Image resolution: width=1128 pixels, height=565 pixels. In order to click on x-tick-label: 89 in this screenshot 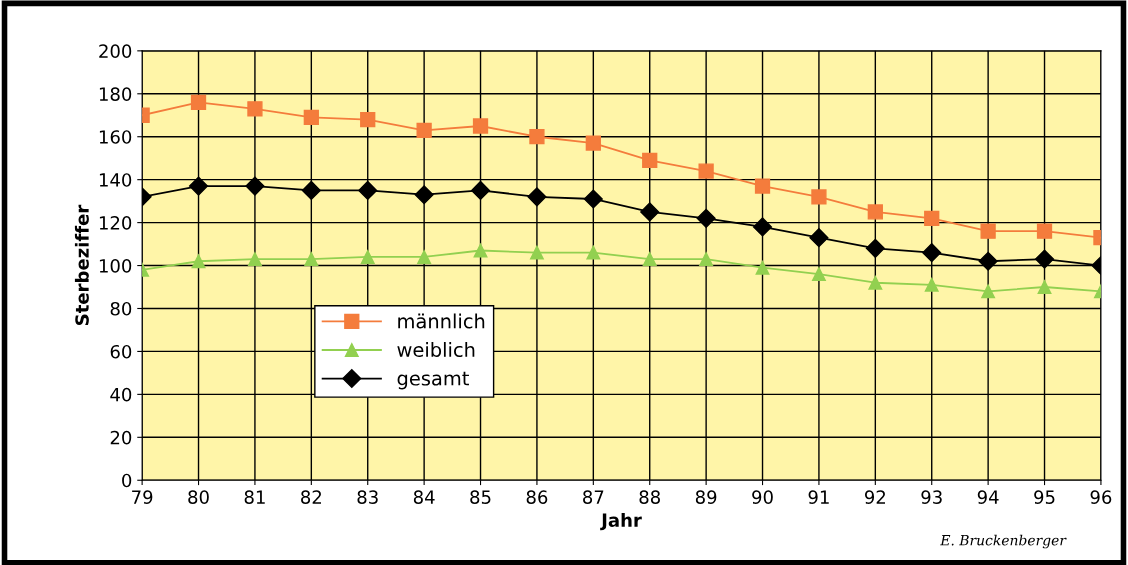, I will do `click(706, 497)`.